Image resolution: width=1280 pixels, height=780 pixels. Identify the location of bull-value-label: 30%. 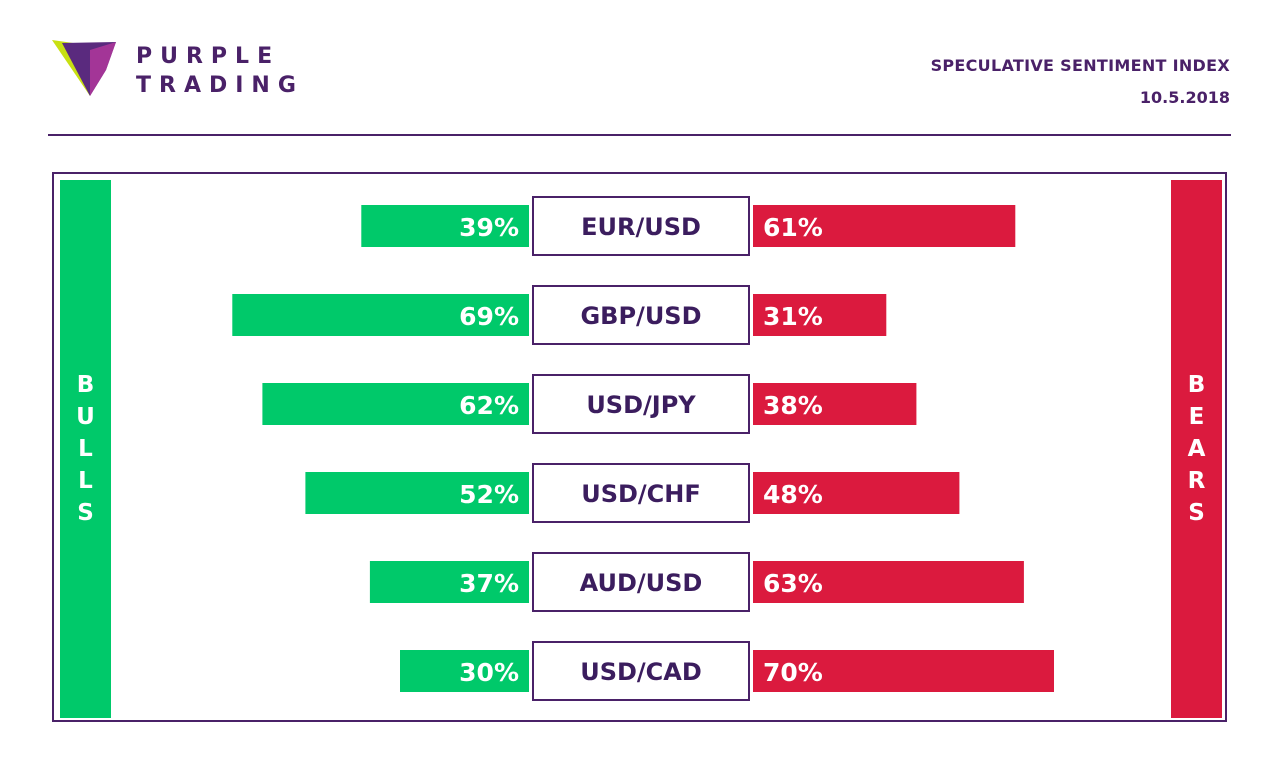
(489, 672).